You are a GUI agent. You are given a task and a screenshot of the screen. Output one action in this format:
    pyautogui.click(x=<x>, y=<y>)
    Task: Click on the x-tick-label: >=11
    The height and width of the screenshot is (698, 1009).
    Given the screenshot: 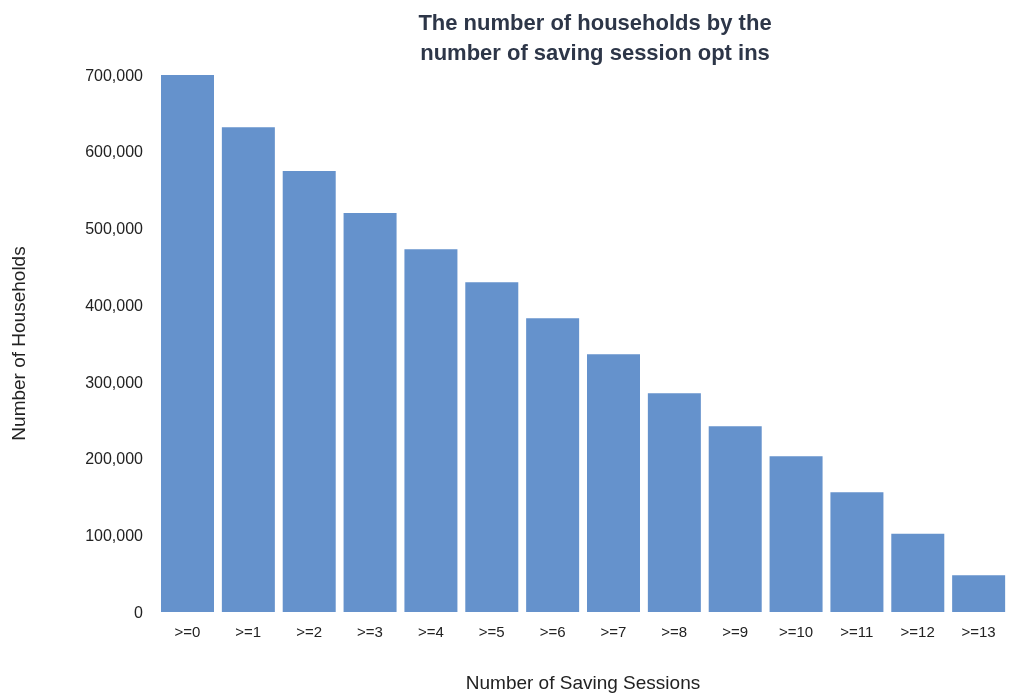 What is the action you would take?
    pyautogui.click(x=857, y=631)
    